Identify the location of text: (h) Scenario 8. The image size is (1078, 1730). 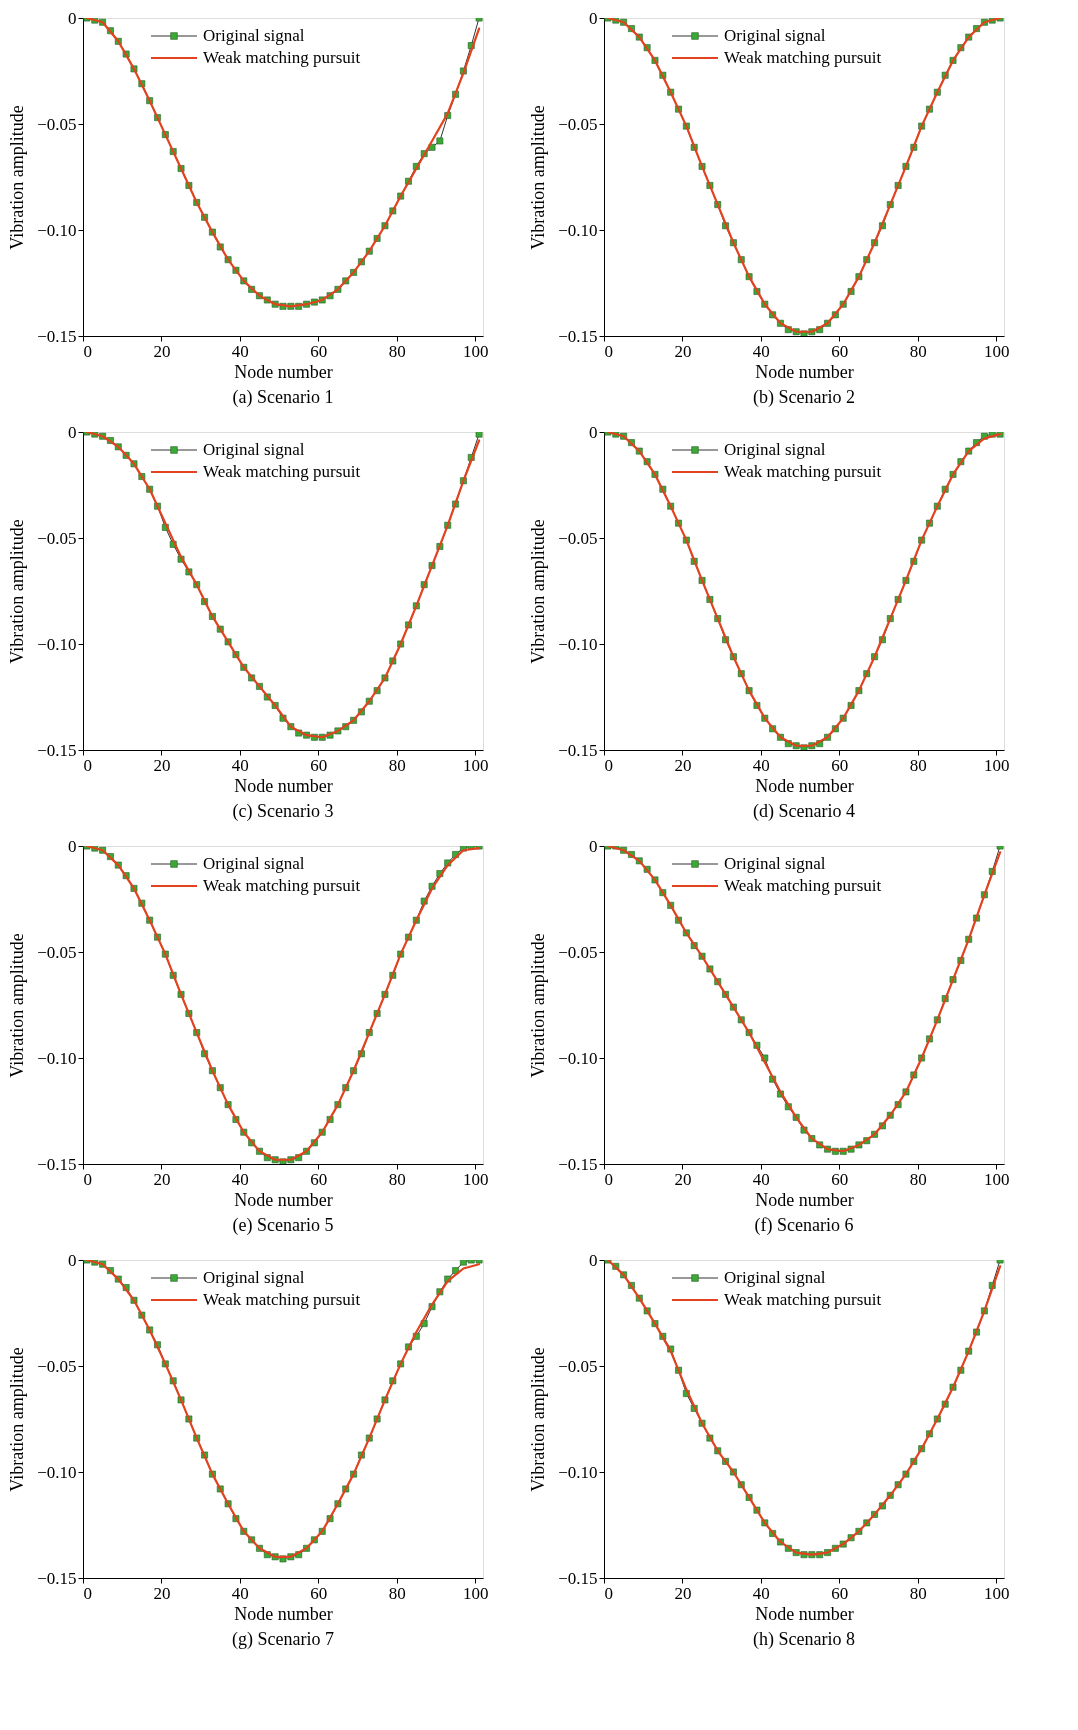
(804, 1639).